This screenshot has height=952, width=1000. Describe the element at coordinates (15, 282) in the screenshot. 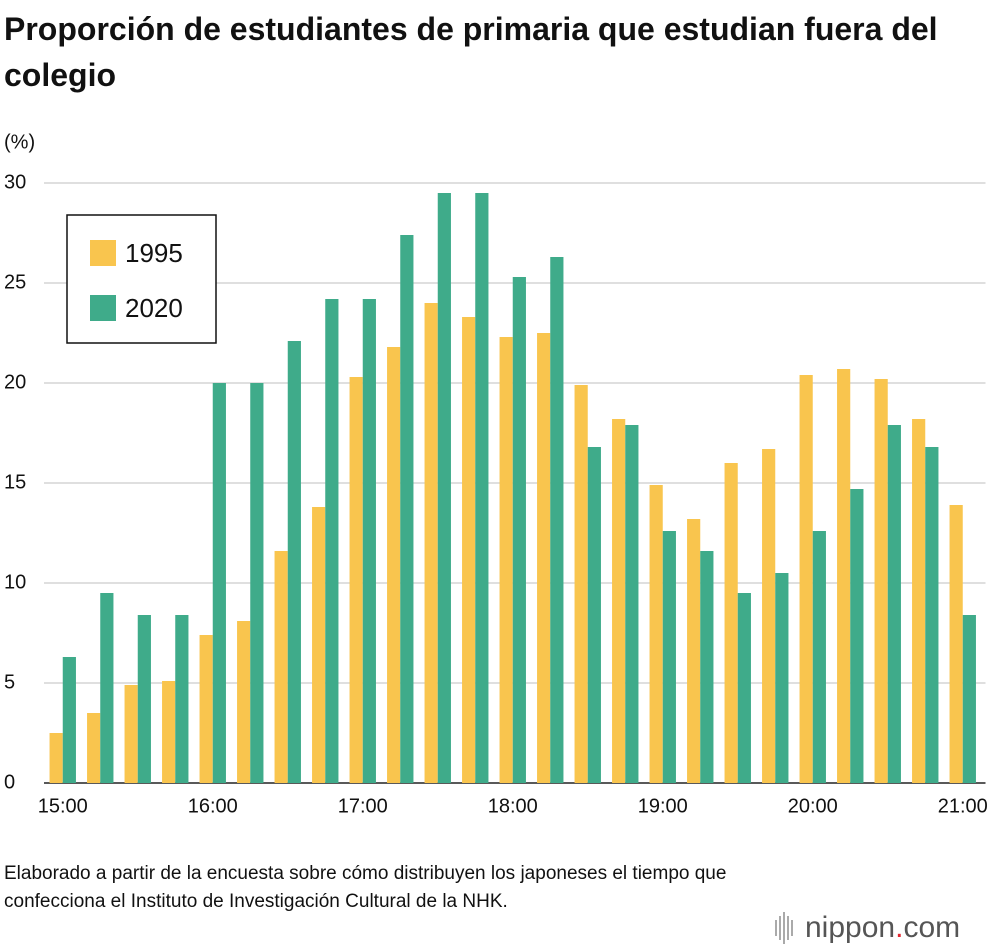

I see `y-tick-label: 25` at that location.